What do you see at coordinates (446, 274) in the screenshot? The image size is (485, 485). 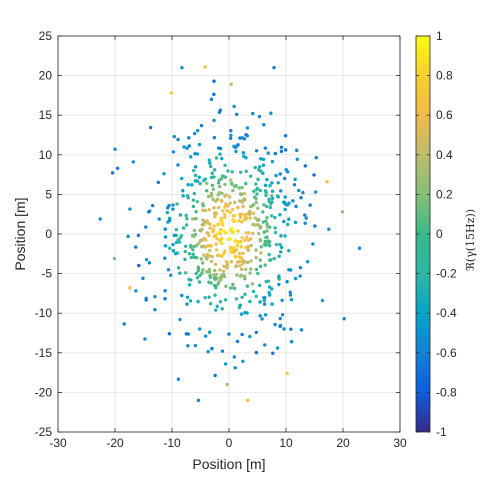 I see `colorbar-tick-label: -0.2` at bounding box center [446, 274].